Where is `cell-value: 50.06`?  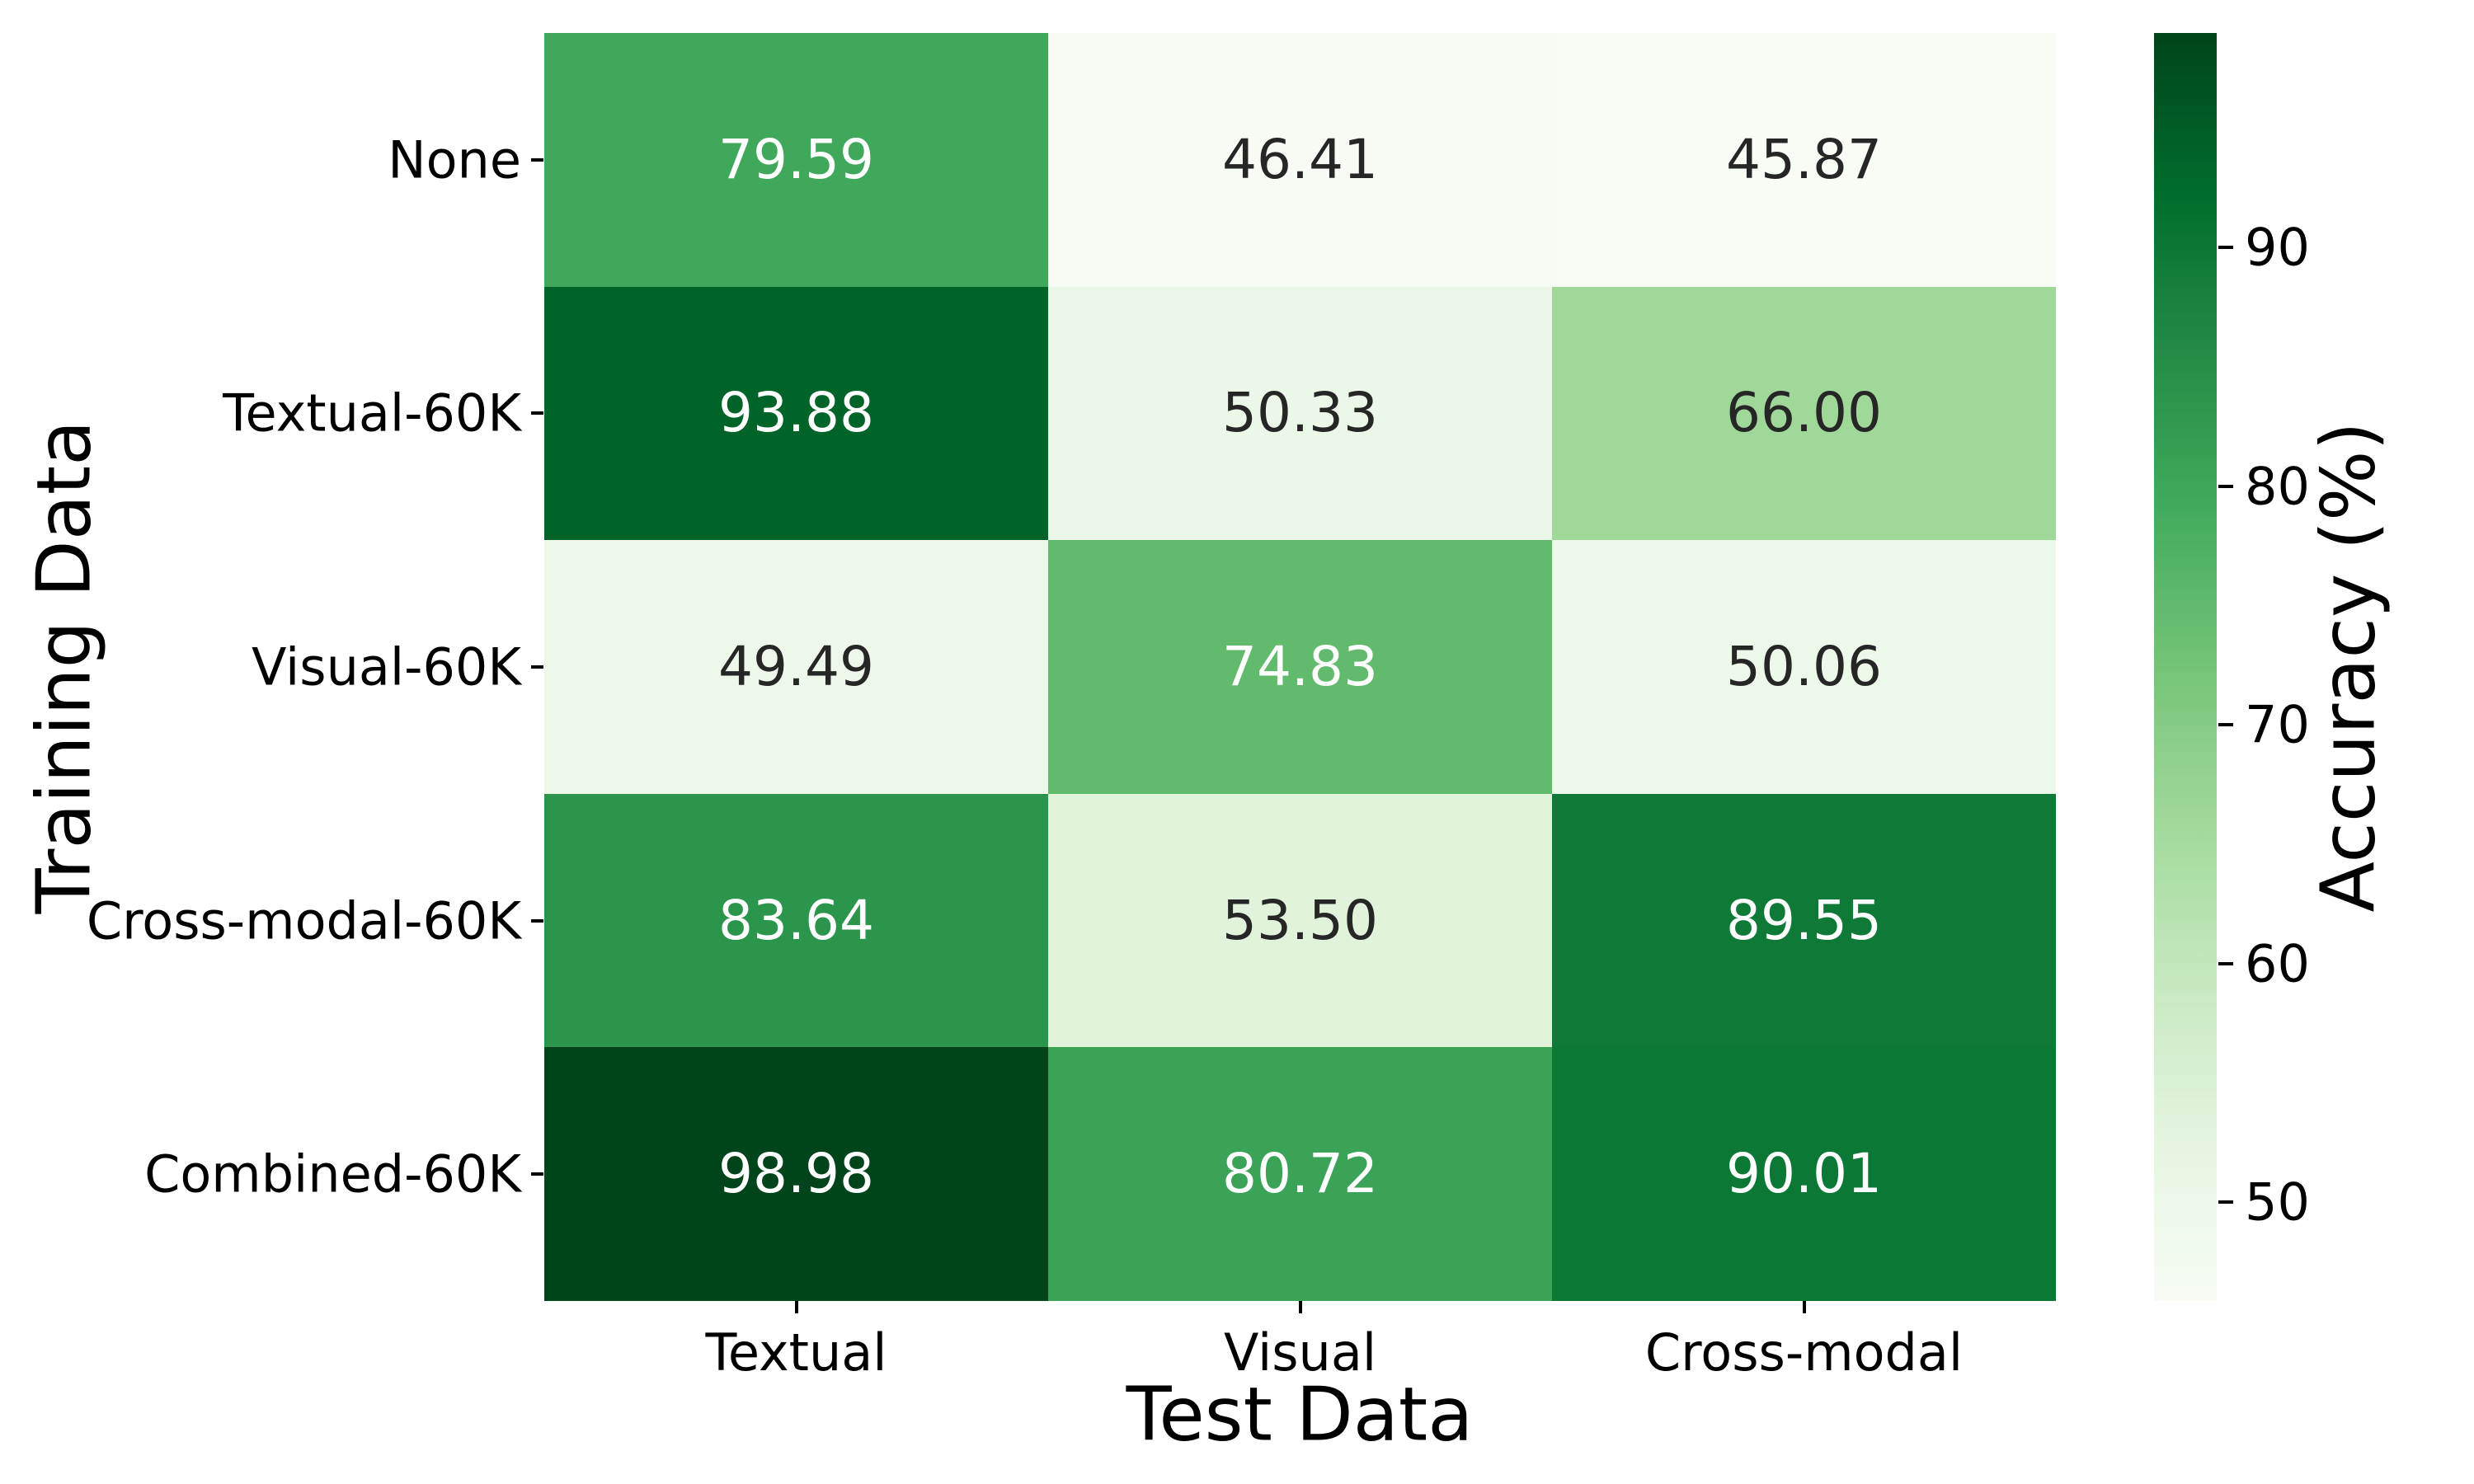 cell-value: 50.06 is located at coordinates (1804, 666).